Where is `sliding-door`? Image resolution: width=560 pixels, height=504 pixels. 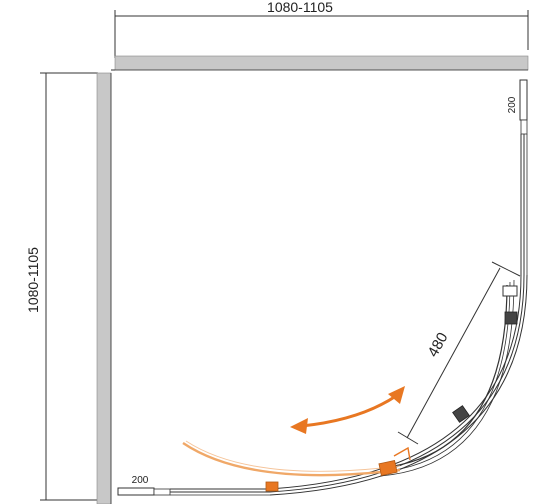 sliding-door is located at coordinates (448, 376).